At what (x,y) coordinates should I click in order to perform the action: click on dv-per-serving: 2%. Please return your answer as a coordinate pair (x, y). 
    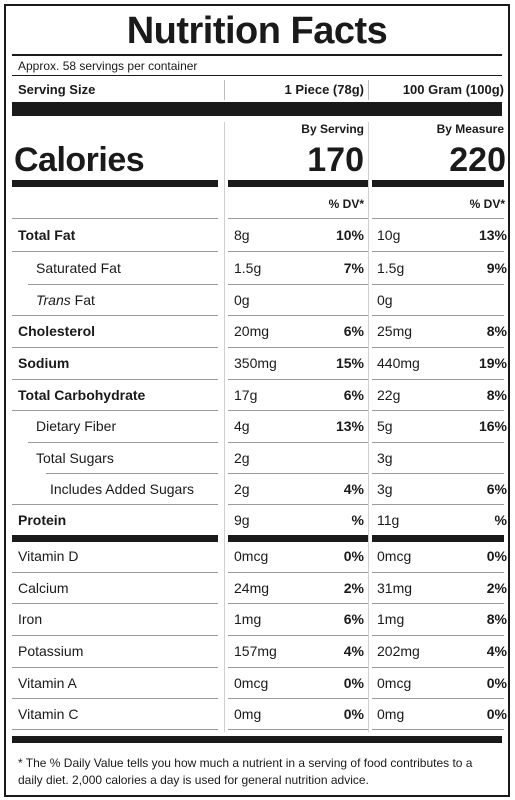
    Looking at the image, I should click on (353, 588).